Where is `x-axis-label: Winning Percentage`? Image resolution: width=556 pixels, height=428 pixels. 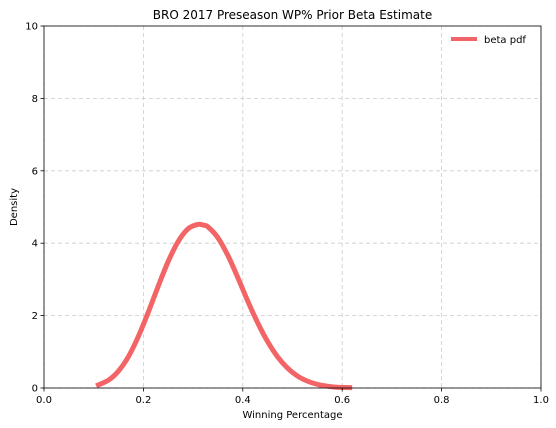 x-axis-label: Winning Percentage is located at coordinates (292, 415).